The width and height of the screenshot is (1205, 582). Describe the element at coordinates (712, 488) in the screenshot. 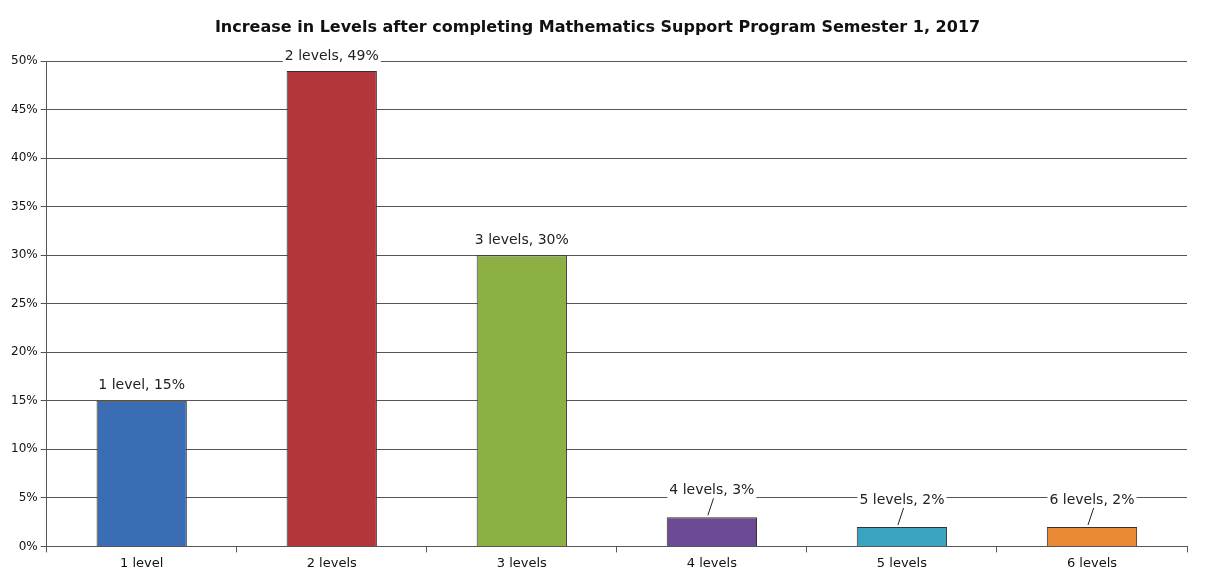

I see `data-label: 4 levels, 3%` at that location.